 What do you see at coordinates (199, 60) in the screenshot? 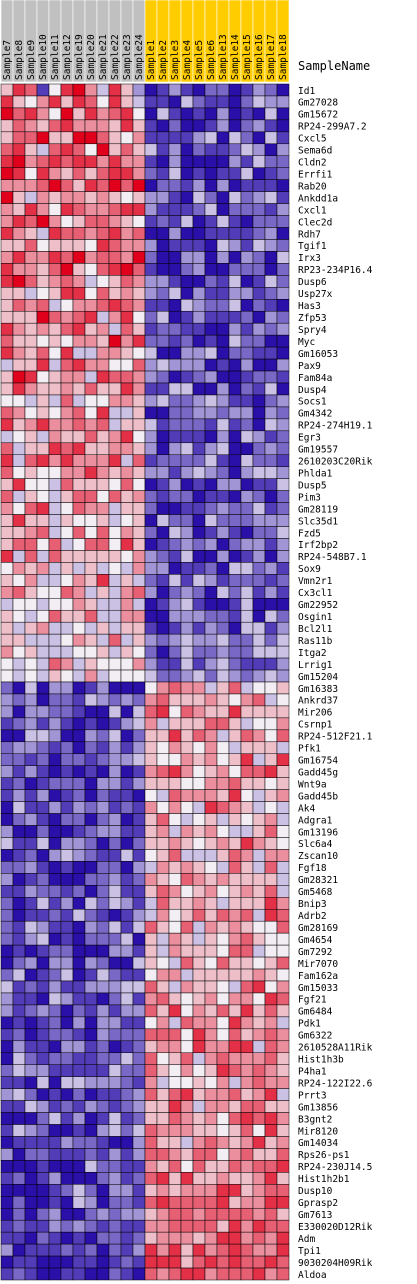
I see `column-label: Sample5` at bounding box center [199, 60].